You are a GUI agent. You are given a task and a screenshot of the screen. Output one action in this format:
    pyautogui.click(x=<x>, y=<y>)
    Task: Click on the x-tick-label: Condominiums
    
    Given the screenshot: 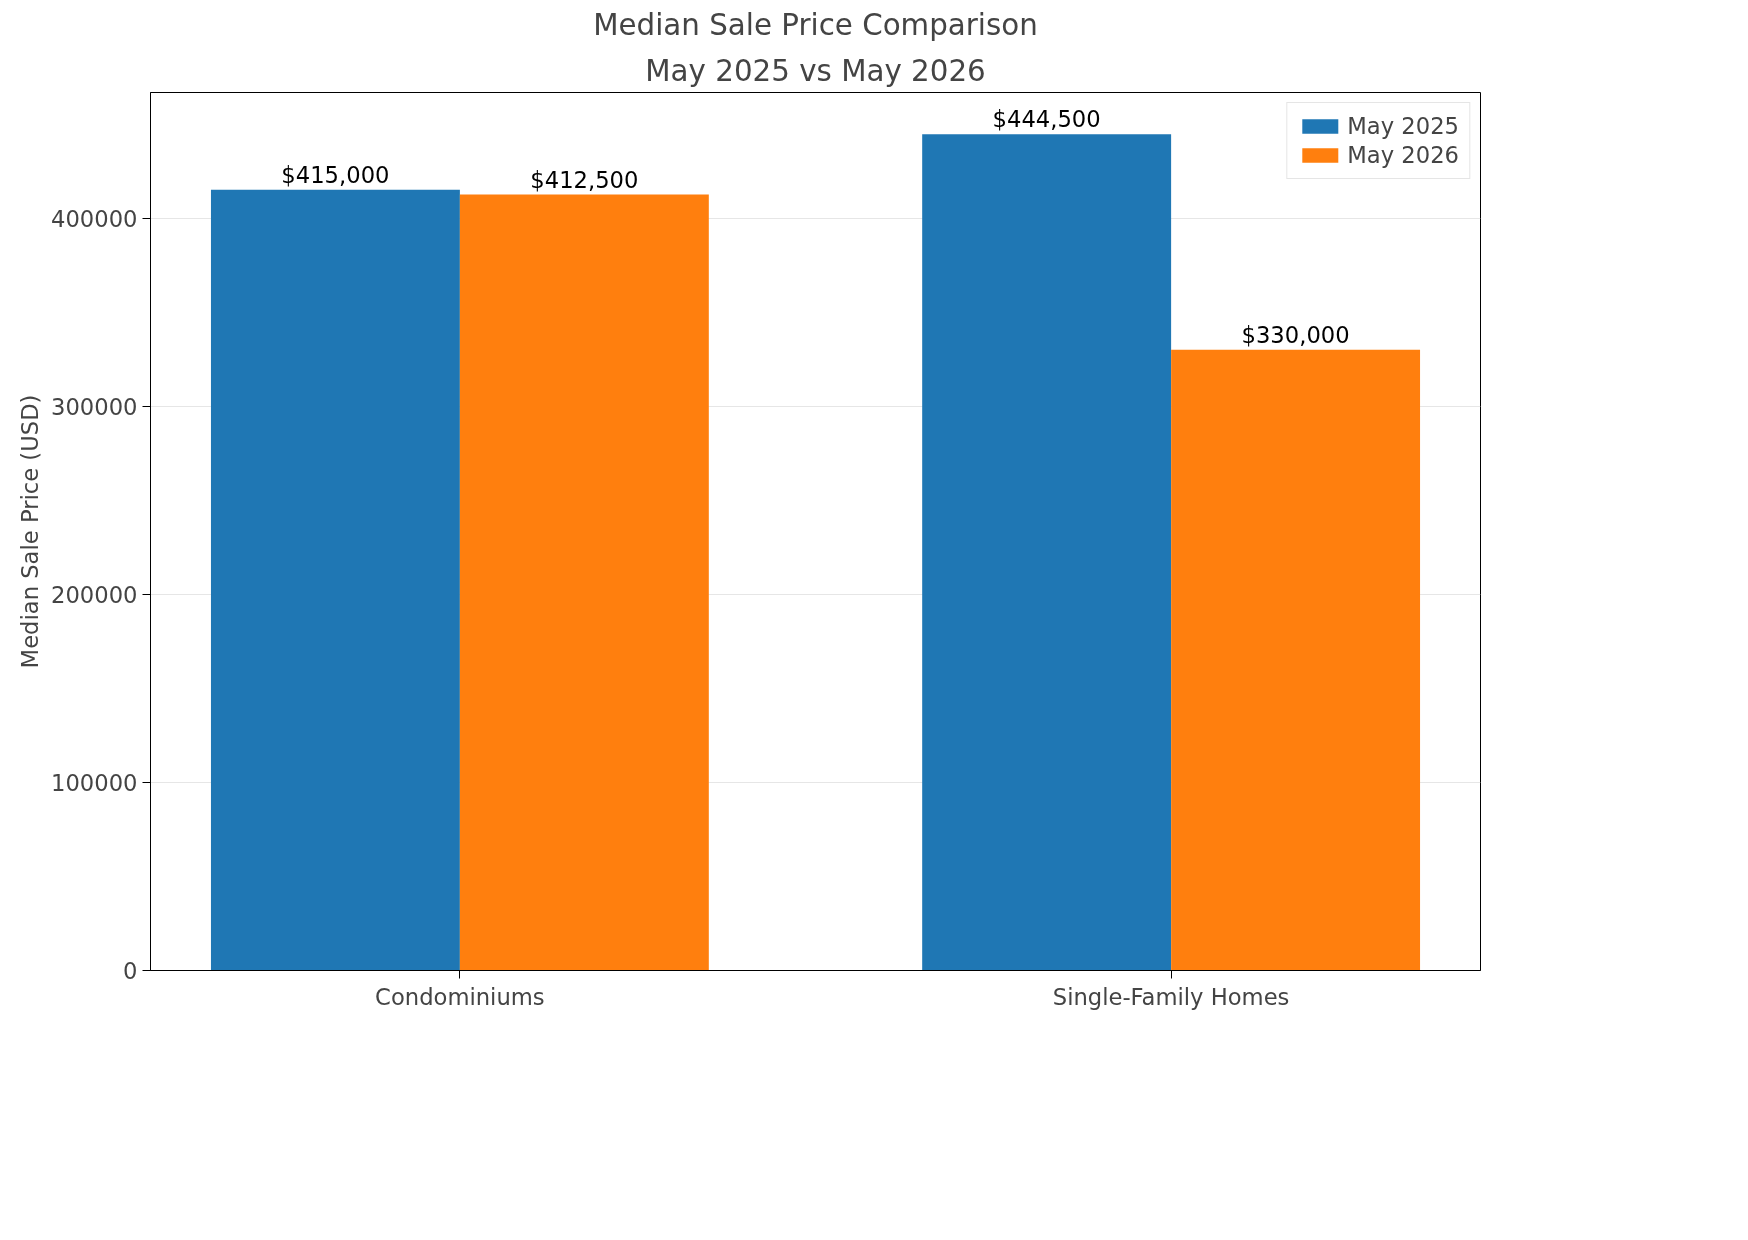 What is the action you would take?
    pyautogui.click(x=460, y=996)
    